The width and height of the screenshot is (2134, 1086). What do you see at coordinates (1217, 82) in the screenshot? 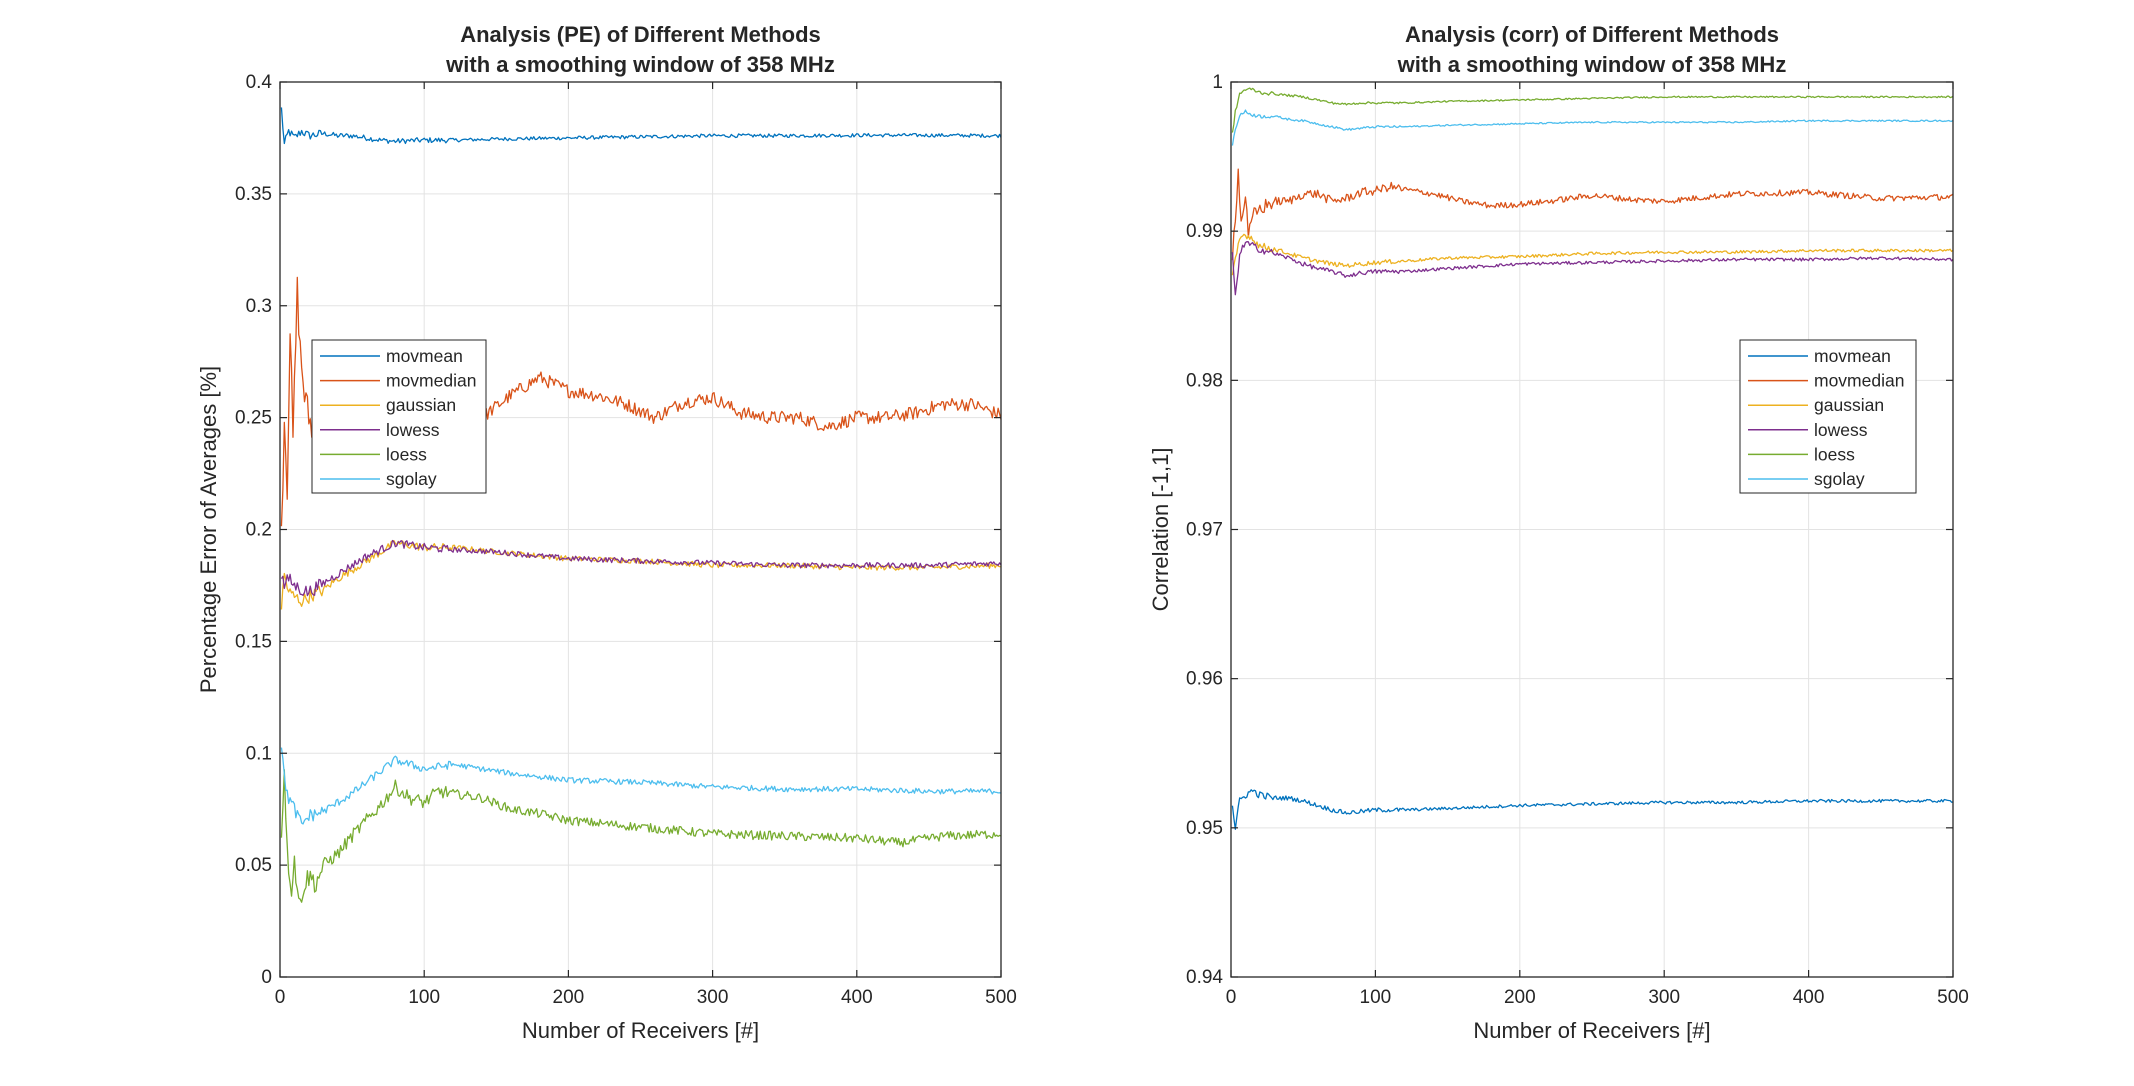
I see `y-tick-label: 1` at bounding box center [1217, 82].